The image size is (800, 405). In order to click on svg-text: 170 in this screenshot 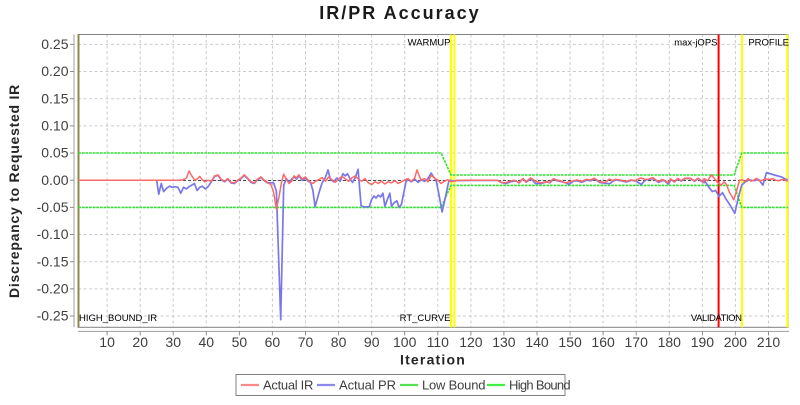, I will do `click(637, 342)`.